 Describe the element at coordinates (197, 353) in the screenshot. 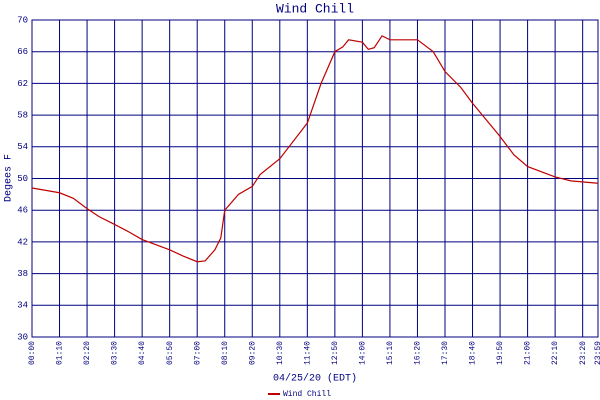

I see `x-tick-label: 07:00` at that location.